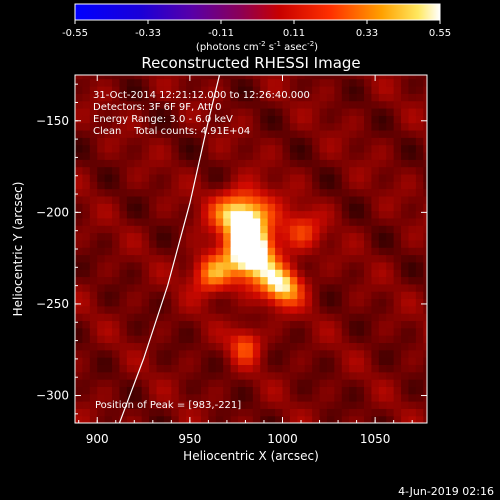  Describe the element at coordinates (221, 33) in the screenshot. I see `colorbar-tick-label: -0.11` at that location.